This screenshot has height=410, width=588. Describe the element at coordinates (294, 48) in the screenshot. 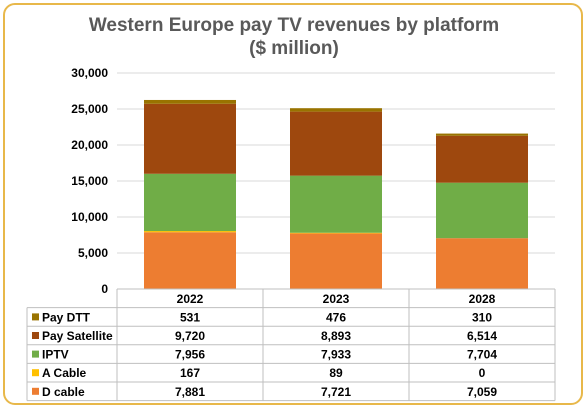

I see `chart-subtitle: ($ million)` at that location.